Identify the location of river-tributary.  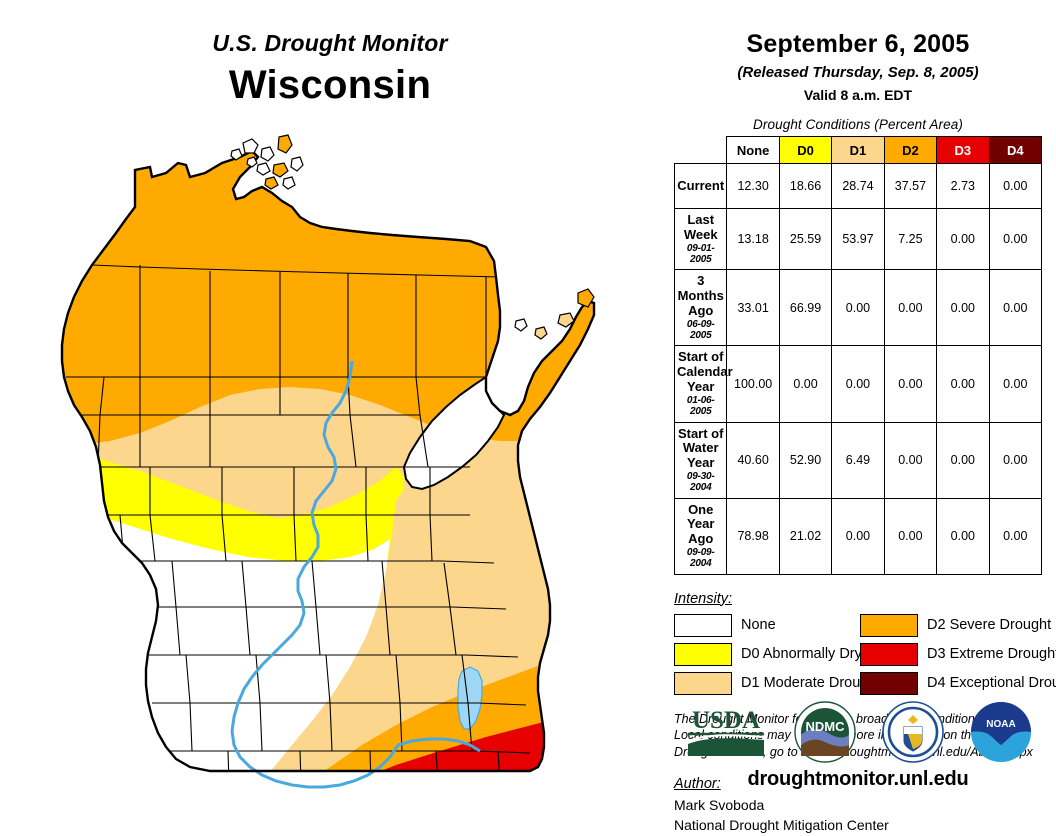
(439, 745).